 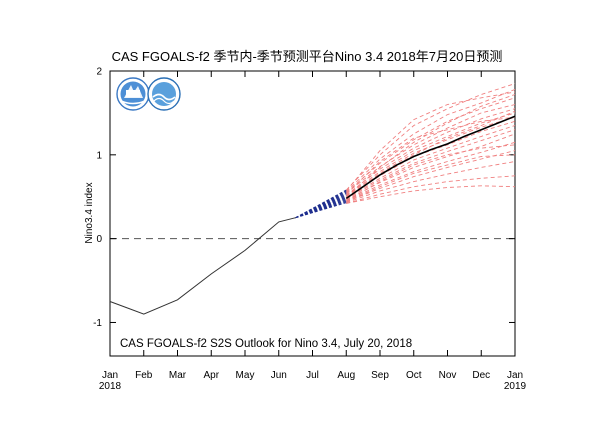 What do you see at coordinates (144, 375) in the screenshot?
I see `x-tick-label-1: Feb` at bounding box center [144, 375].